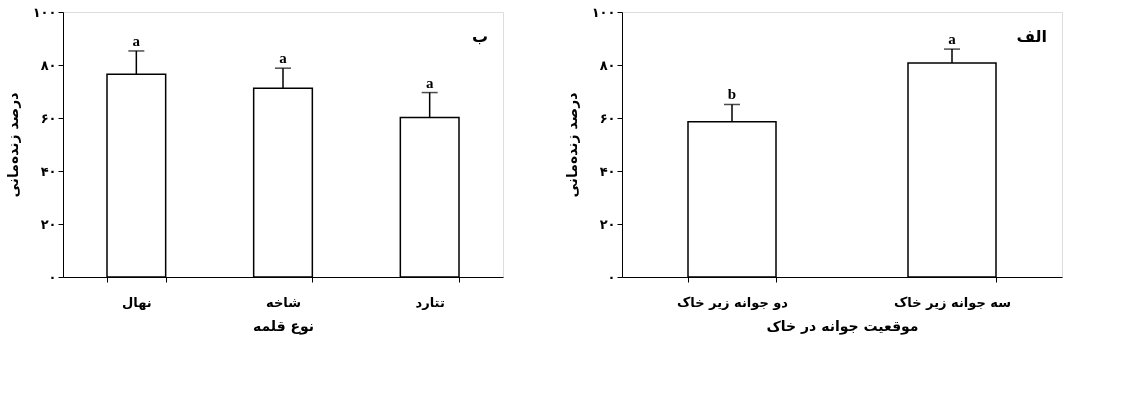 The image size is (1136, 407). Describe the element at coordinates (283, 302) in the screenshot. I see `x-tick-label: شاخه` at that location.